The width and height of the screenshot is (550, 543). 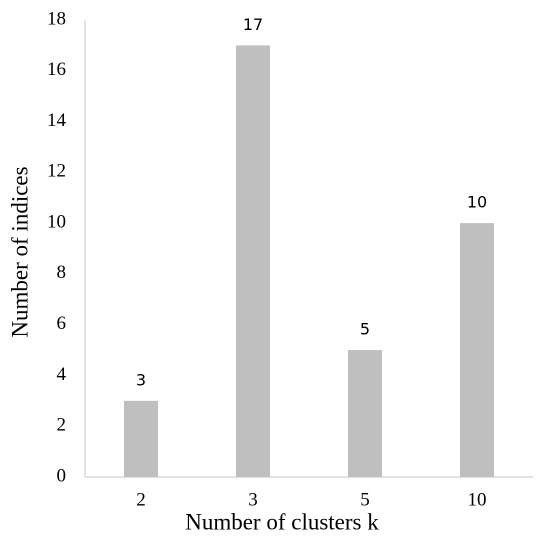 What do you see at coordinates (62, 323) in the screenshot?
I see `y-tick-label: 6` at bounding box center [62, 323].